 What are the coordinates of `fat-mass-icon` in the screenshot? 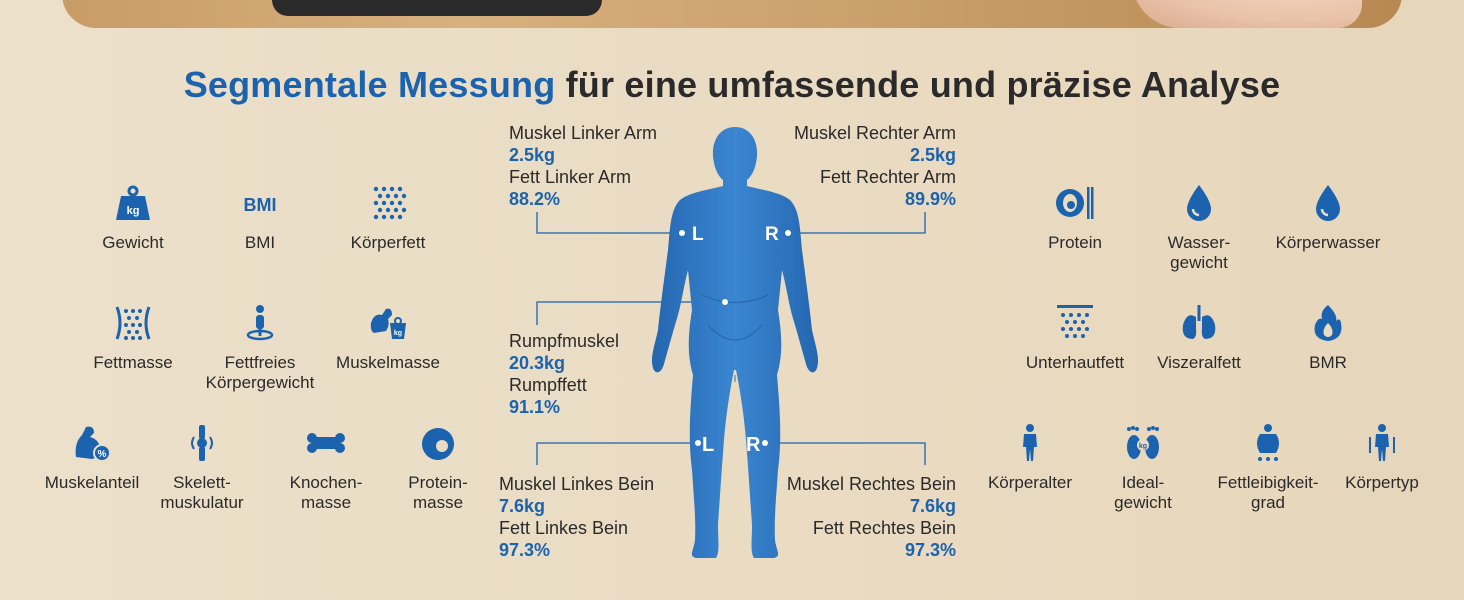 It's located at (133, 323).